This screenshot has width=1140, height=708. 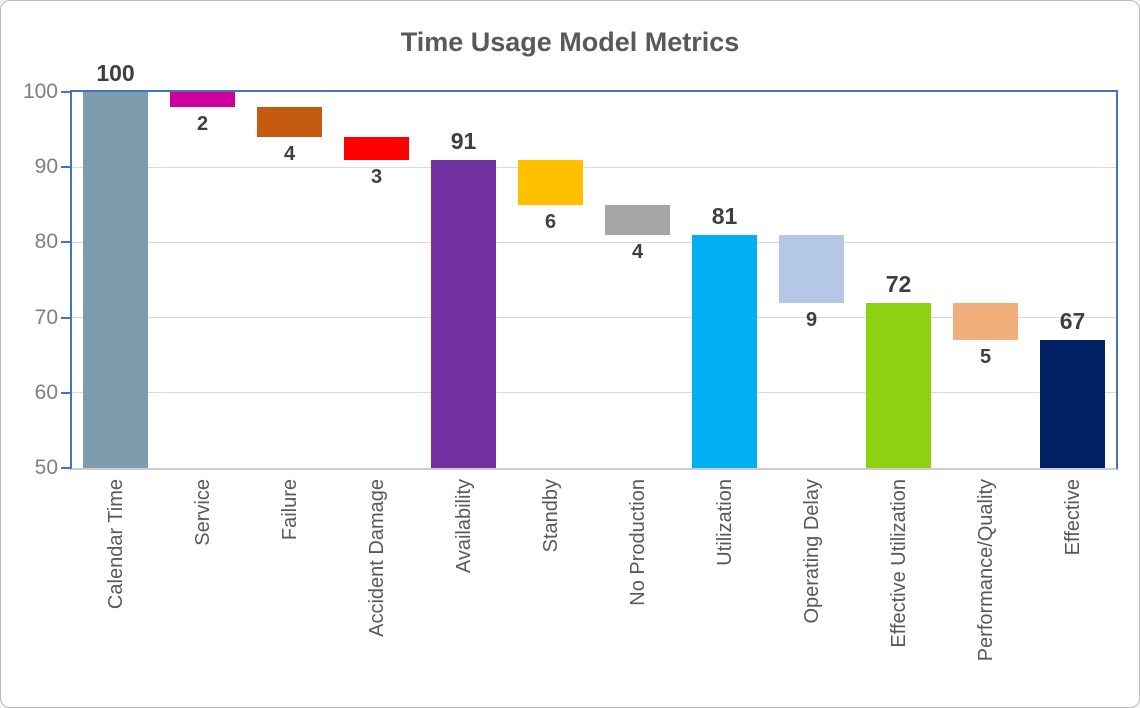 What do you see at coordinates (289, 122) in the screenshot?
I see `waterfall-bar-failure` at bounding box center [289, 122].